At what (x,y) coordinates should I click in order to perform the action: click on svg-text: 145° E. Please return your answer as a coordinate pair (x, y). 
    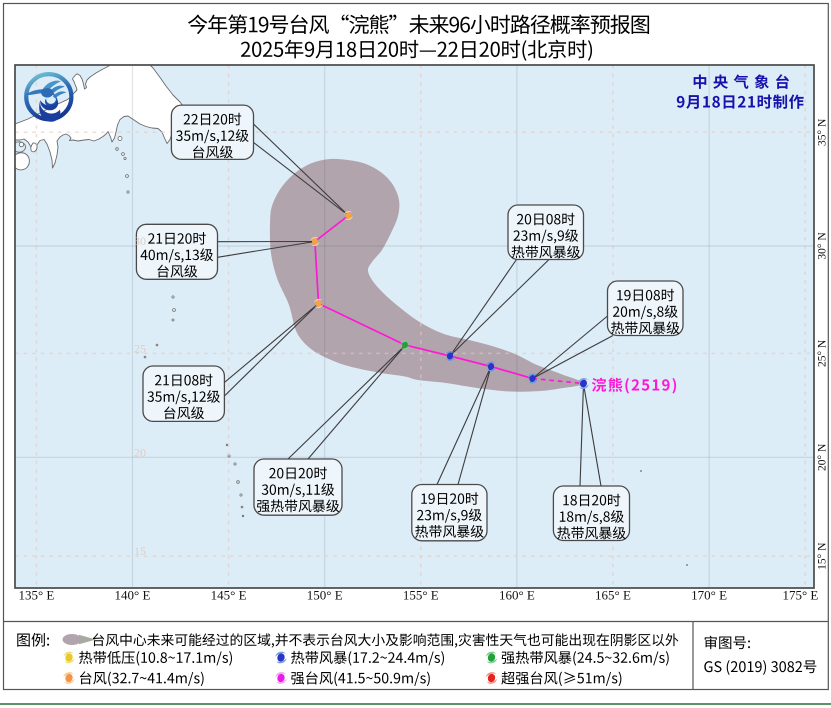
    Looking at the image, I should click on (229, 595).